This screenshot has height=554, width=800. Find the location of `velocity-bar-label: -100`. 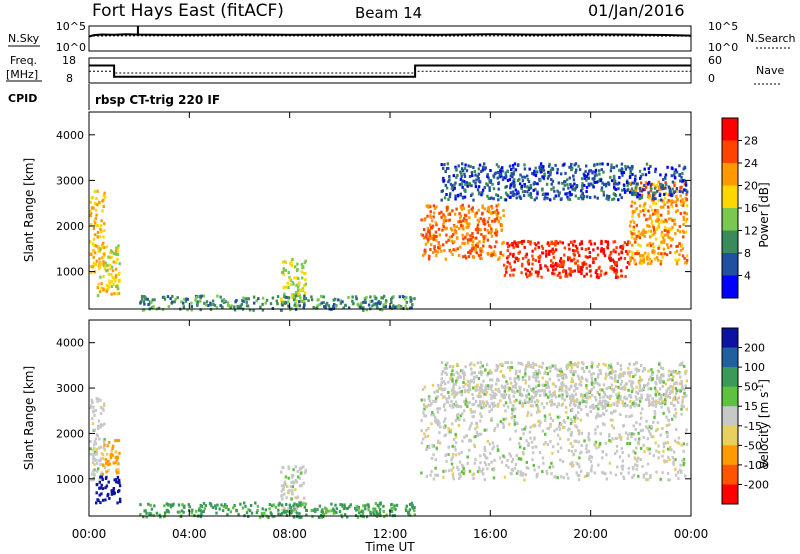

velocity-bar-label: -100 is located at coordinates (756, 465).